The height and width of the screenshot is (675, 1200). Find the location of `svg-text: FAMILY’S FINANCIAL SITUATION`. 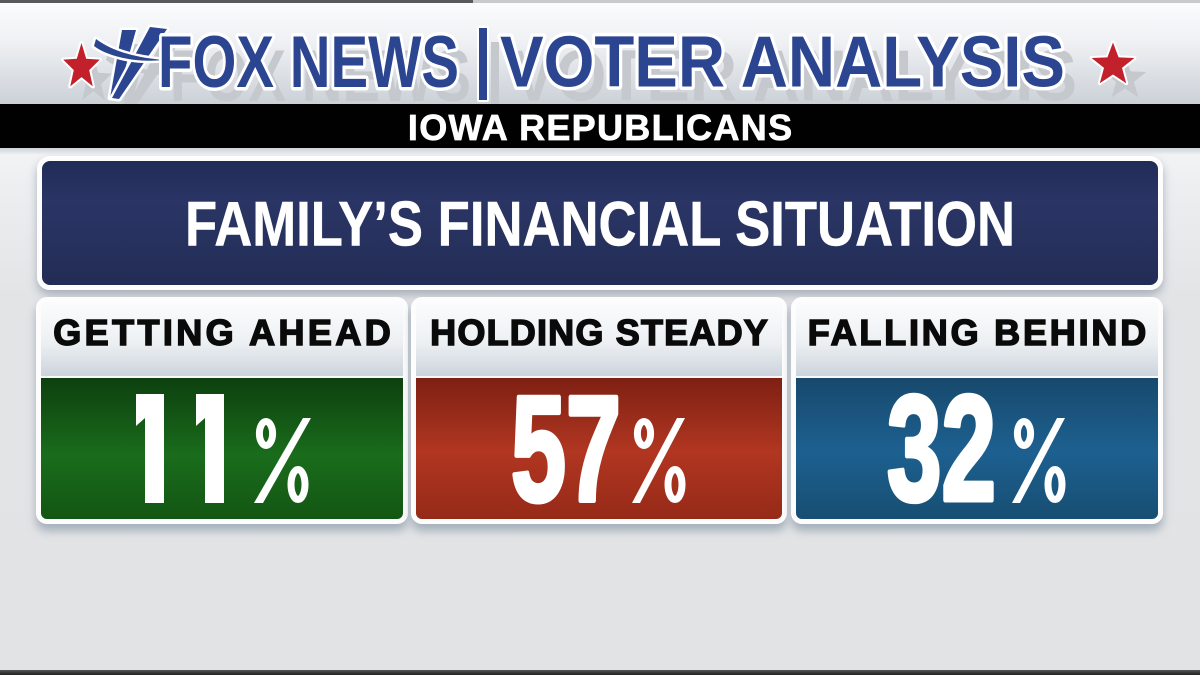

svg-text: FAMILY’S FINANCIAL SITUATION is located at coordinates (600, 225).